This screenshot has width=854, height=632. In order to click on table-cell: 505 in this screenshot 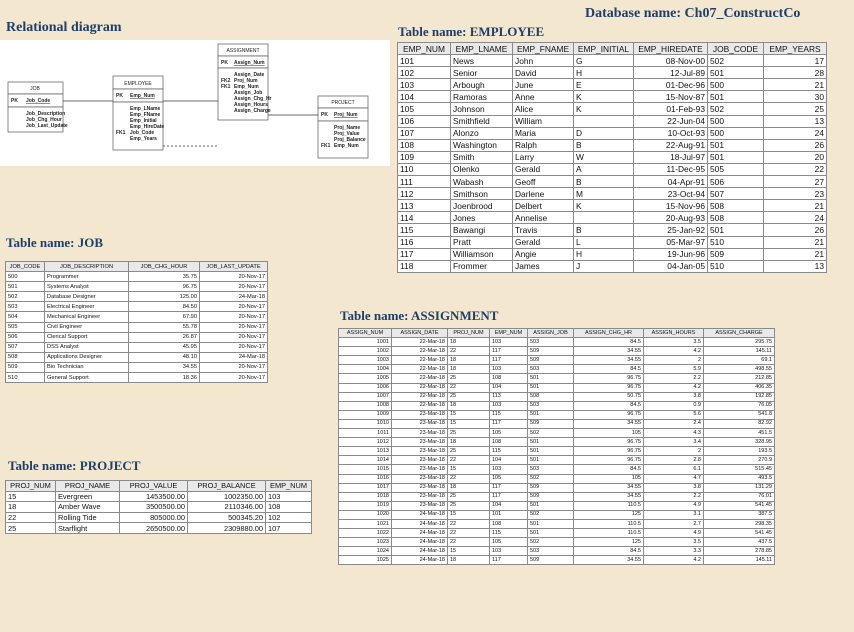, I will do `click(735, 169)`.